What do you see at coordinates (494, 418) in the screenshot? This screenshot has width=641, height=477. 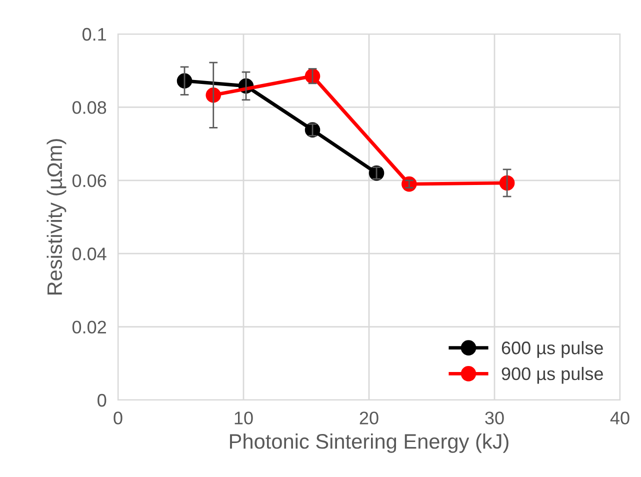 I see `x-tick-label: 30` at bounding box center [494, 418].